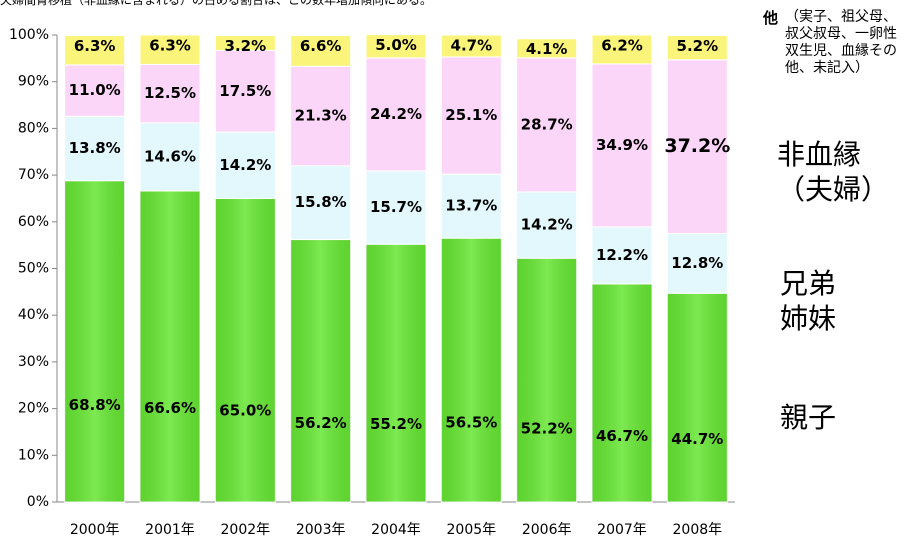 Image resolution: width=910 pixels, height=546 pixels. I want to click on data-label: 6.2%, so click(622, 46).